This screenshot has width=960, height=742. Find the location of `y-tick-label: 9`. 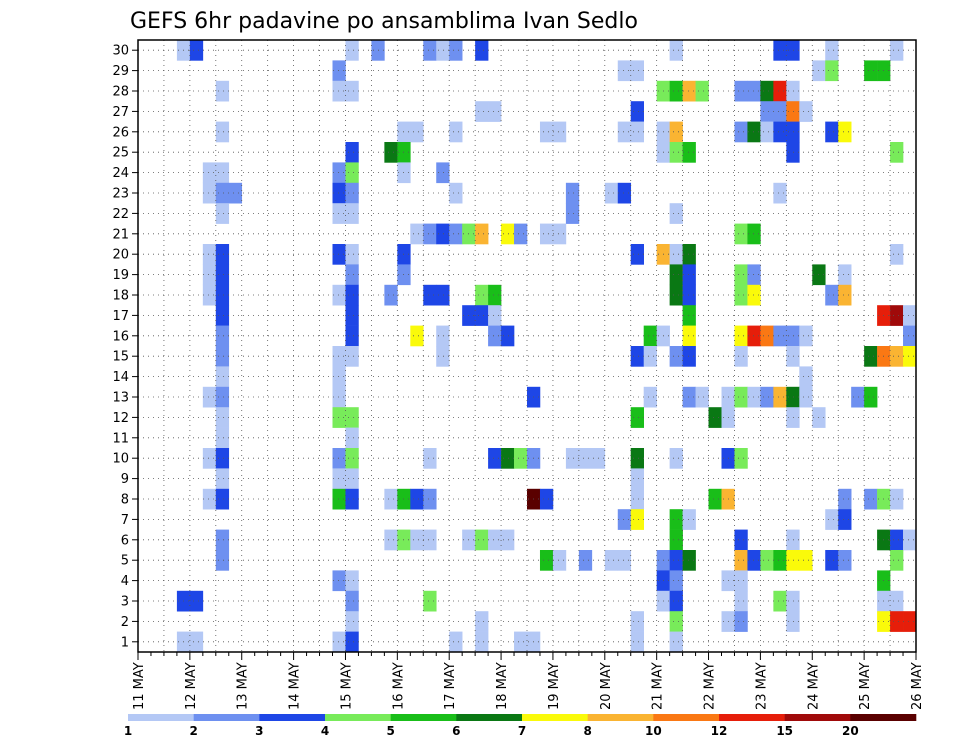

y-tick-label: 9 is located at coordinates (125, 479).